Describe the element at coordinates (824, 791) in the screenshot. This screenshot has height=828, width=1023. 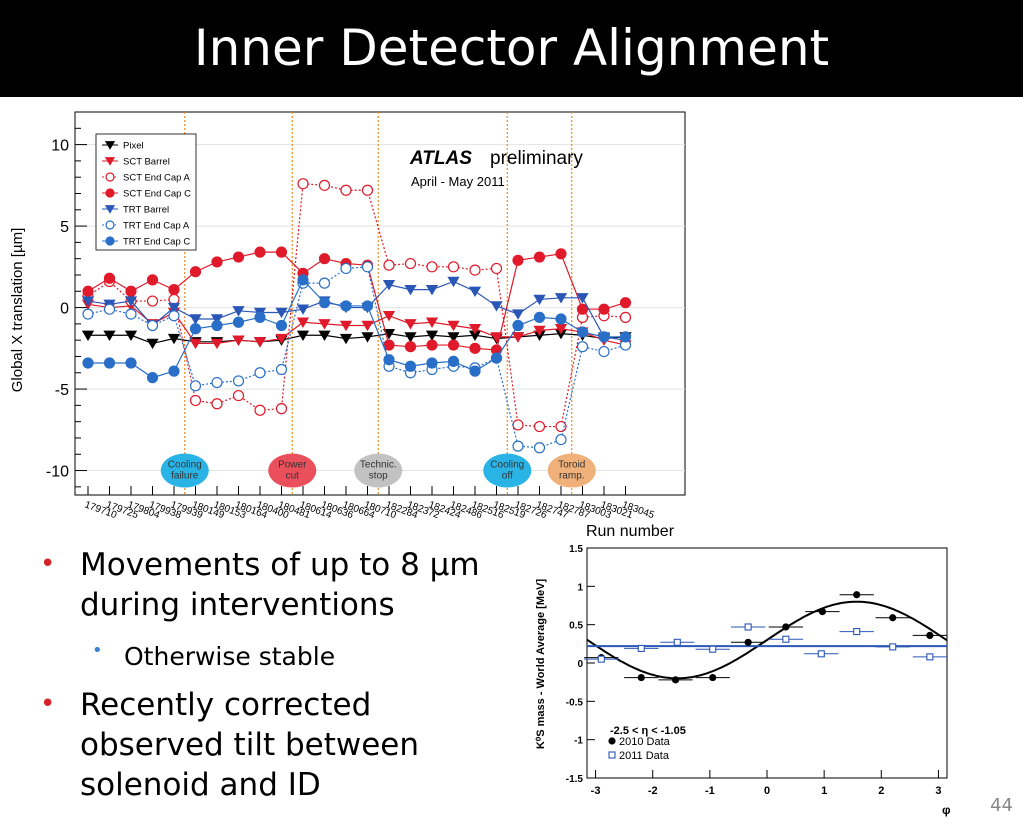
I see `inset-x-tick-label: 1` at that location.